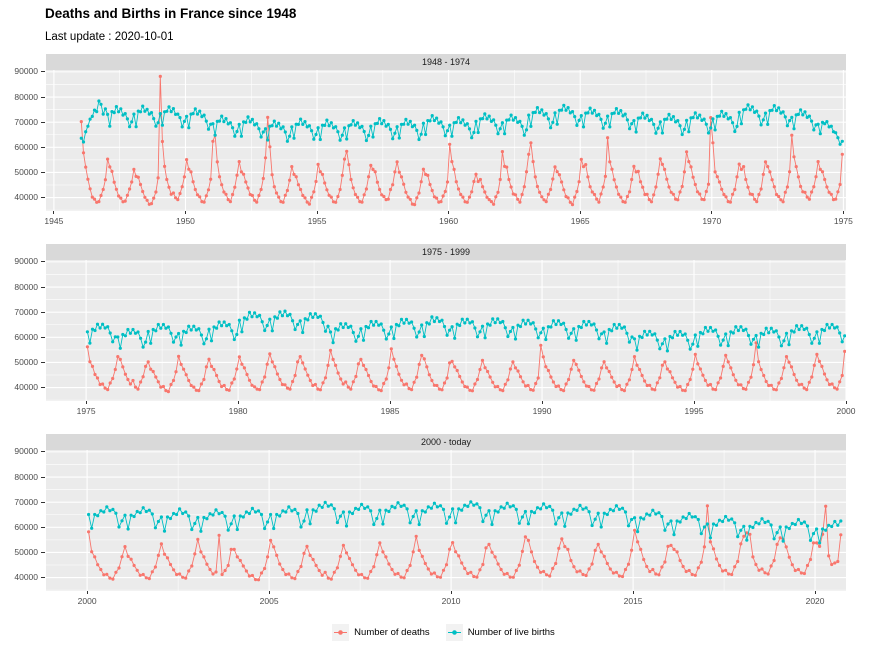  I want to click on x-tick-label: 1955, so click(317, 221).